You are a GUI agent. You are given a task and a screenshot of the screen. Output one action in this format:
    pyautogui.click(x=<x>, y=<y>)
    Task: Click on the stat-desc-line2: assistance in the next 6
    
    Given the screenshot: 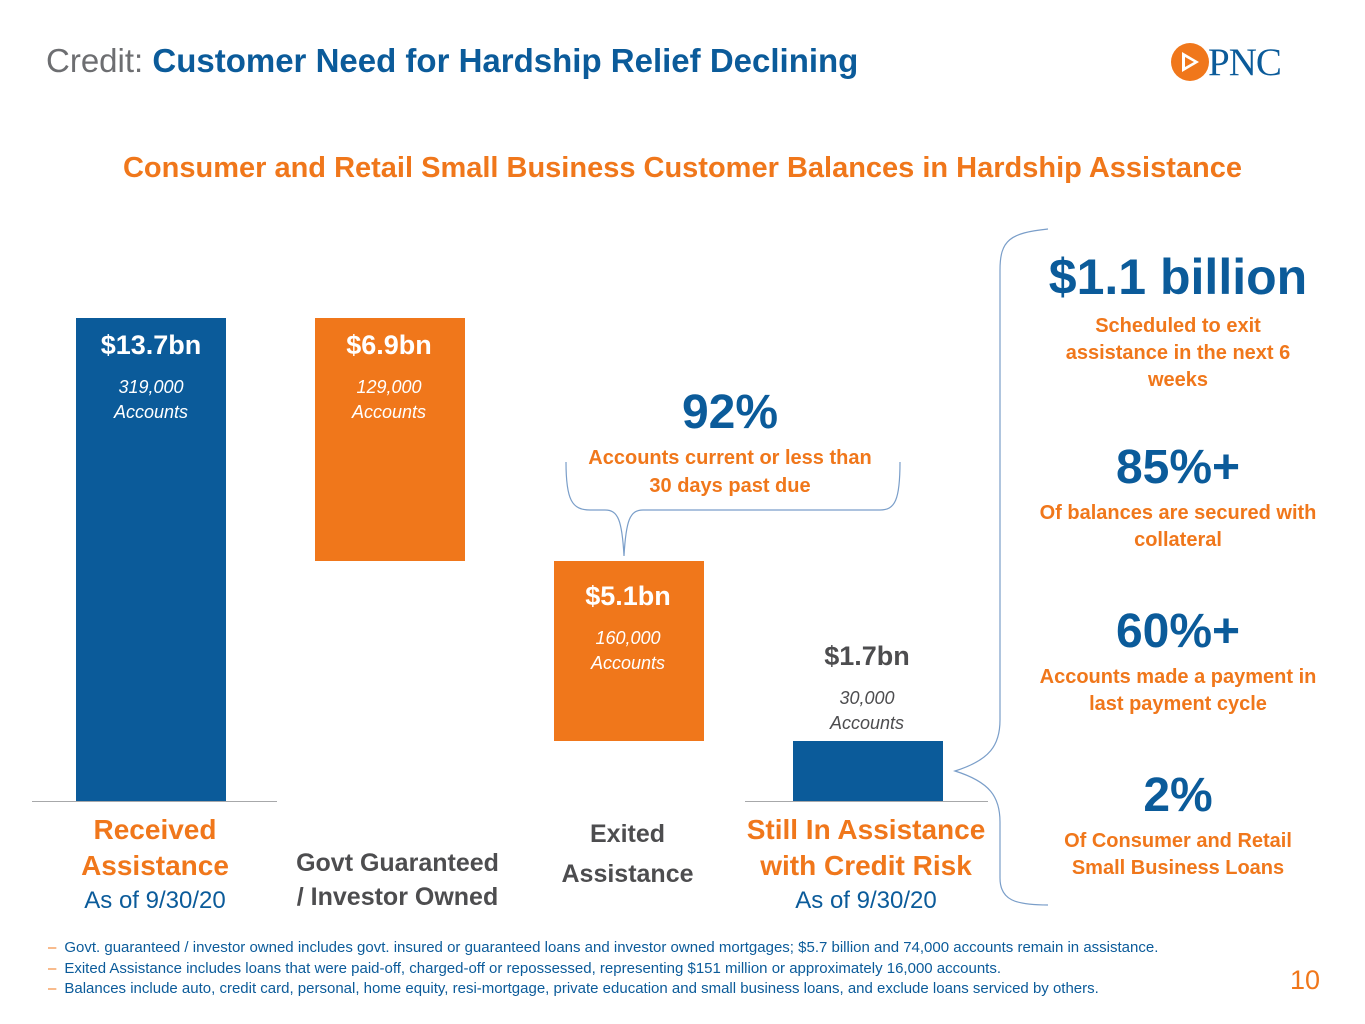 What is the action you would take?
    pyautogui.click(x=1178, y=353)
    